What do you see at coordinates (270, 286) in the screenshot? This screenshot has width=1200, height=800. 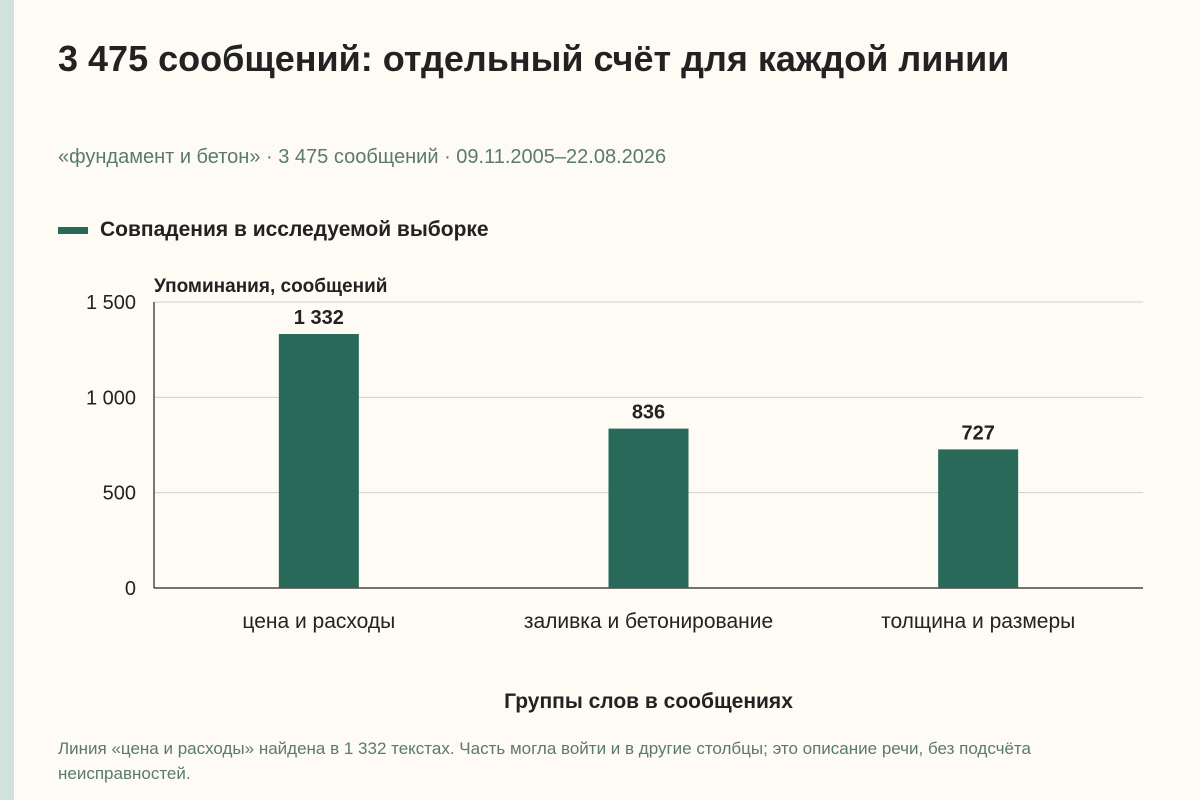 I see `y-axis-label: Упоминания, сообщений` at bounding box center [270, 286].